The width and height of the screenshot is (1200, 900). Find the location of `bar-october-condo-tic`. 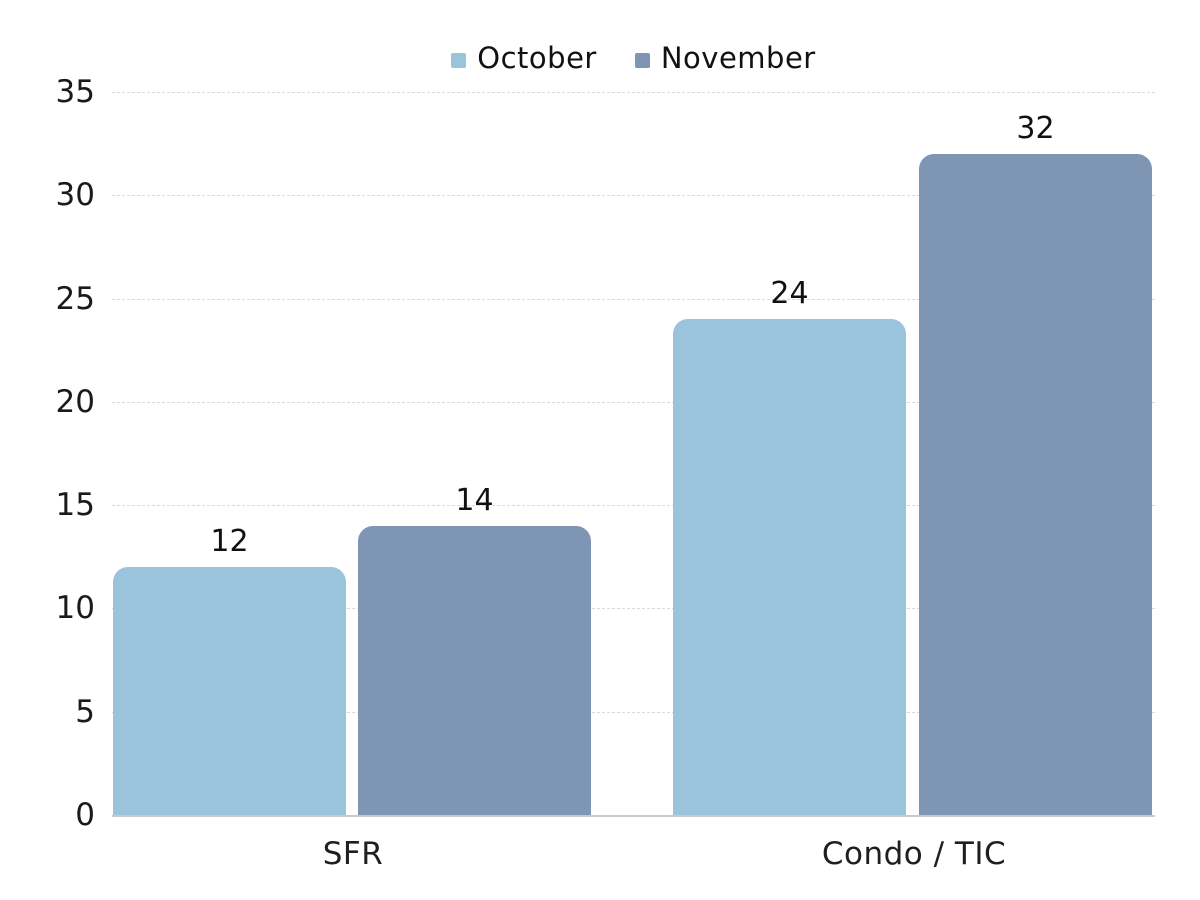

bar-october-condo-tic is located at coordinates (789, 567).